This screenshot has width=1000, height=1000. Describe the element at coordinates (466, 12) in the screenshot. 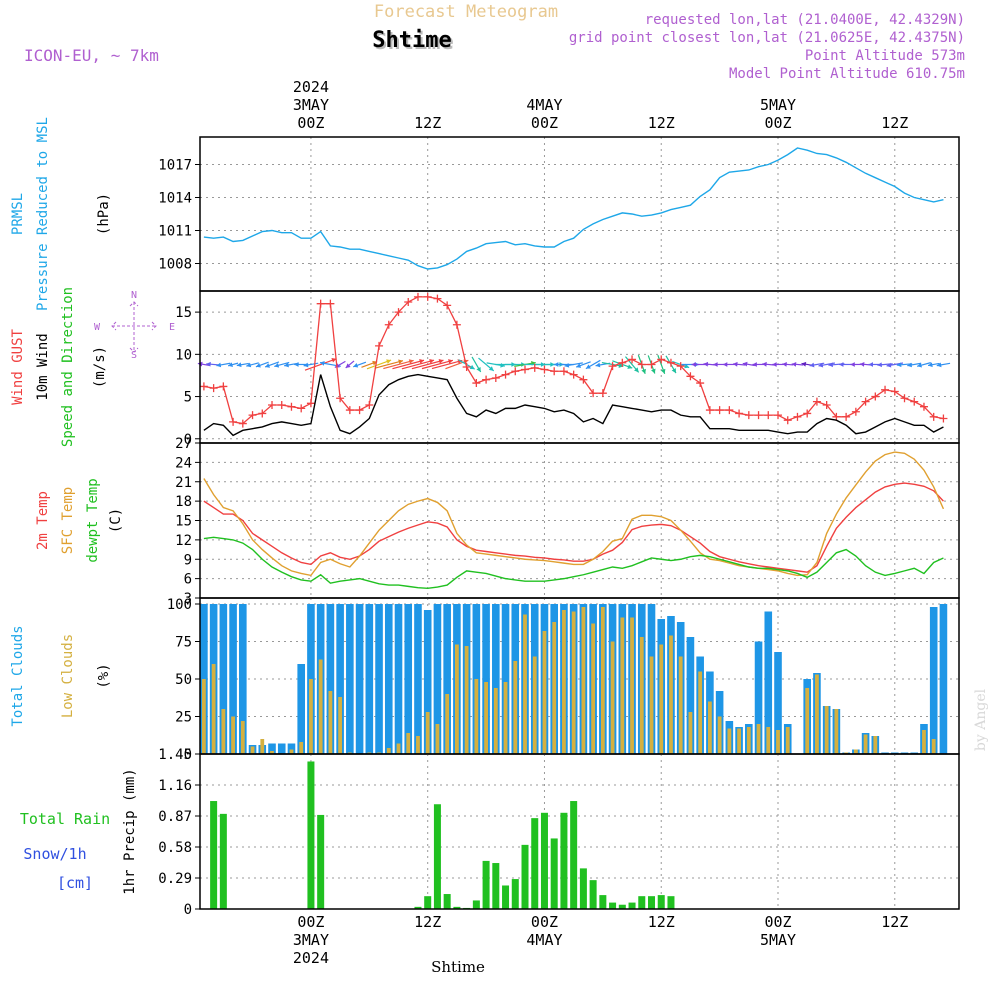

I see `chart-title: Forecast Meteogram` at that location.